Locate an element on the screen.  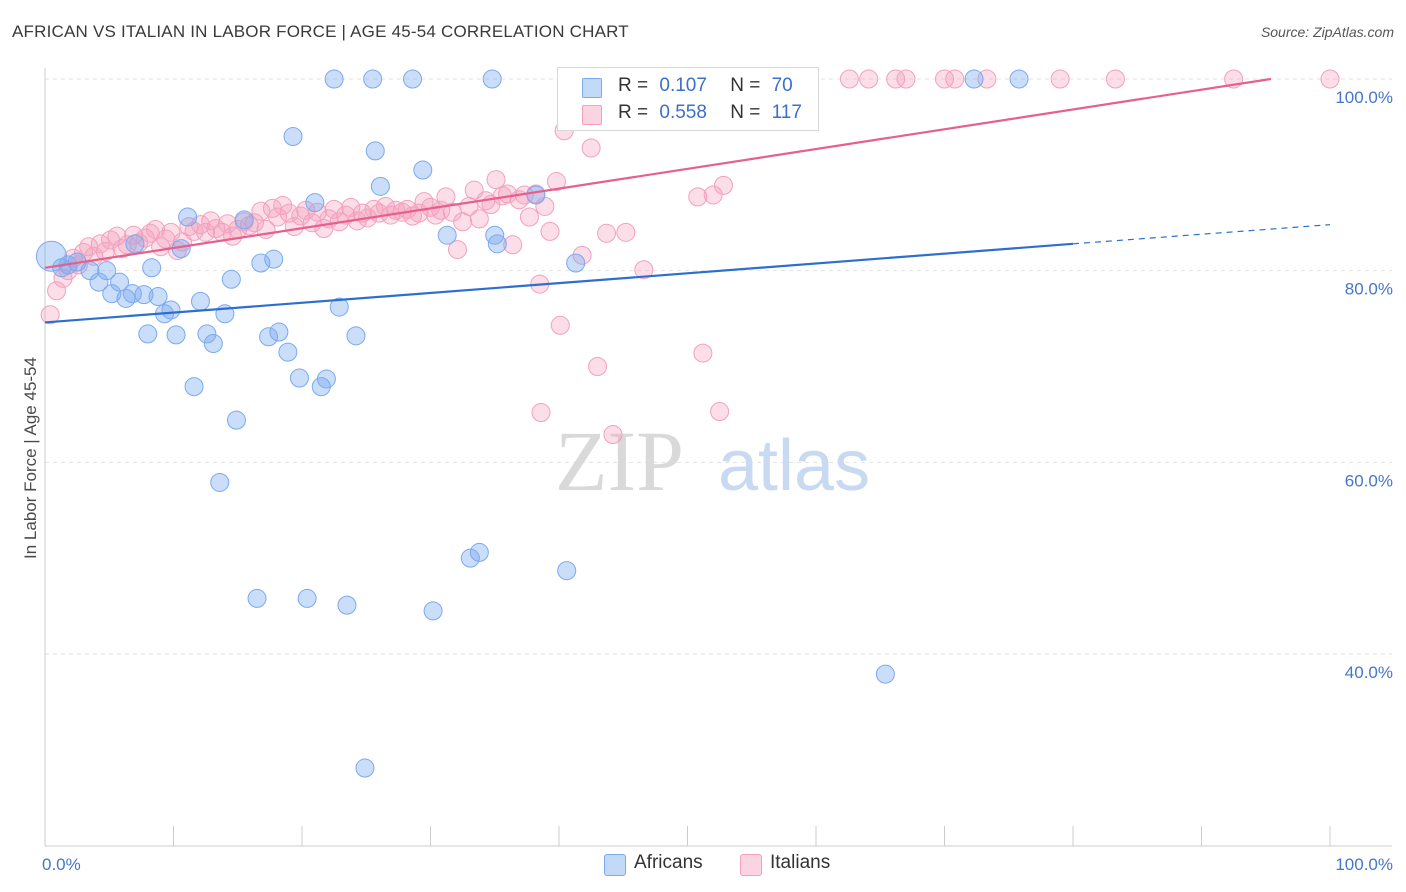
legend-r-label: R = is located at coordinates (633, 112).